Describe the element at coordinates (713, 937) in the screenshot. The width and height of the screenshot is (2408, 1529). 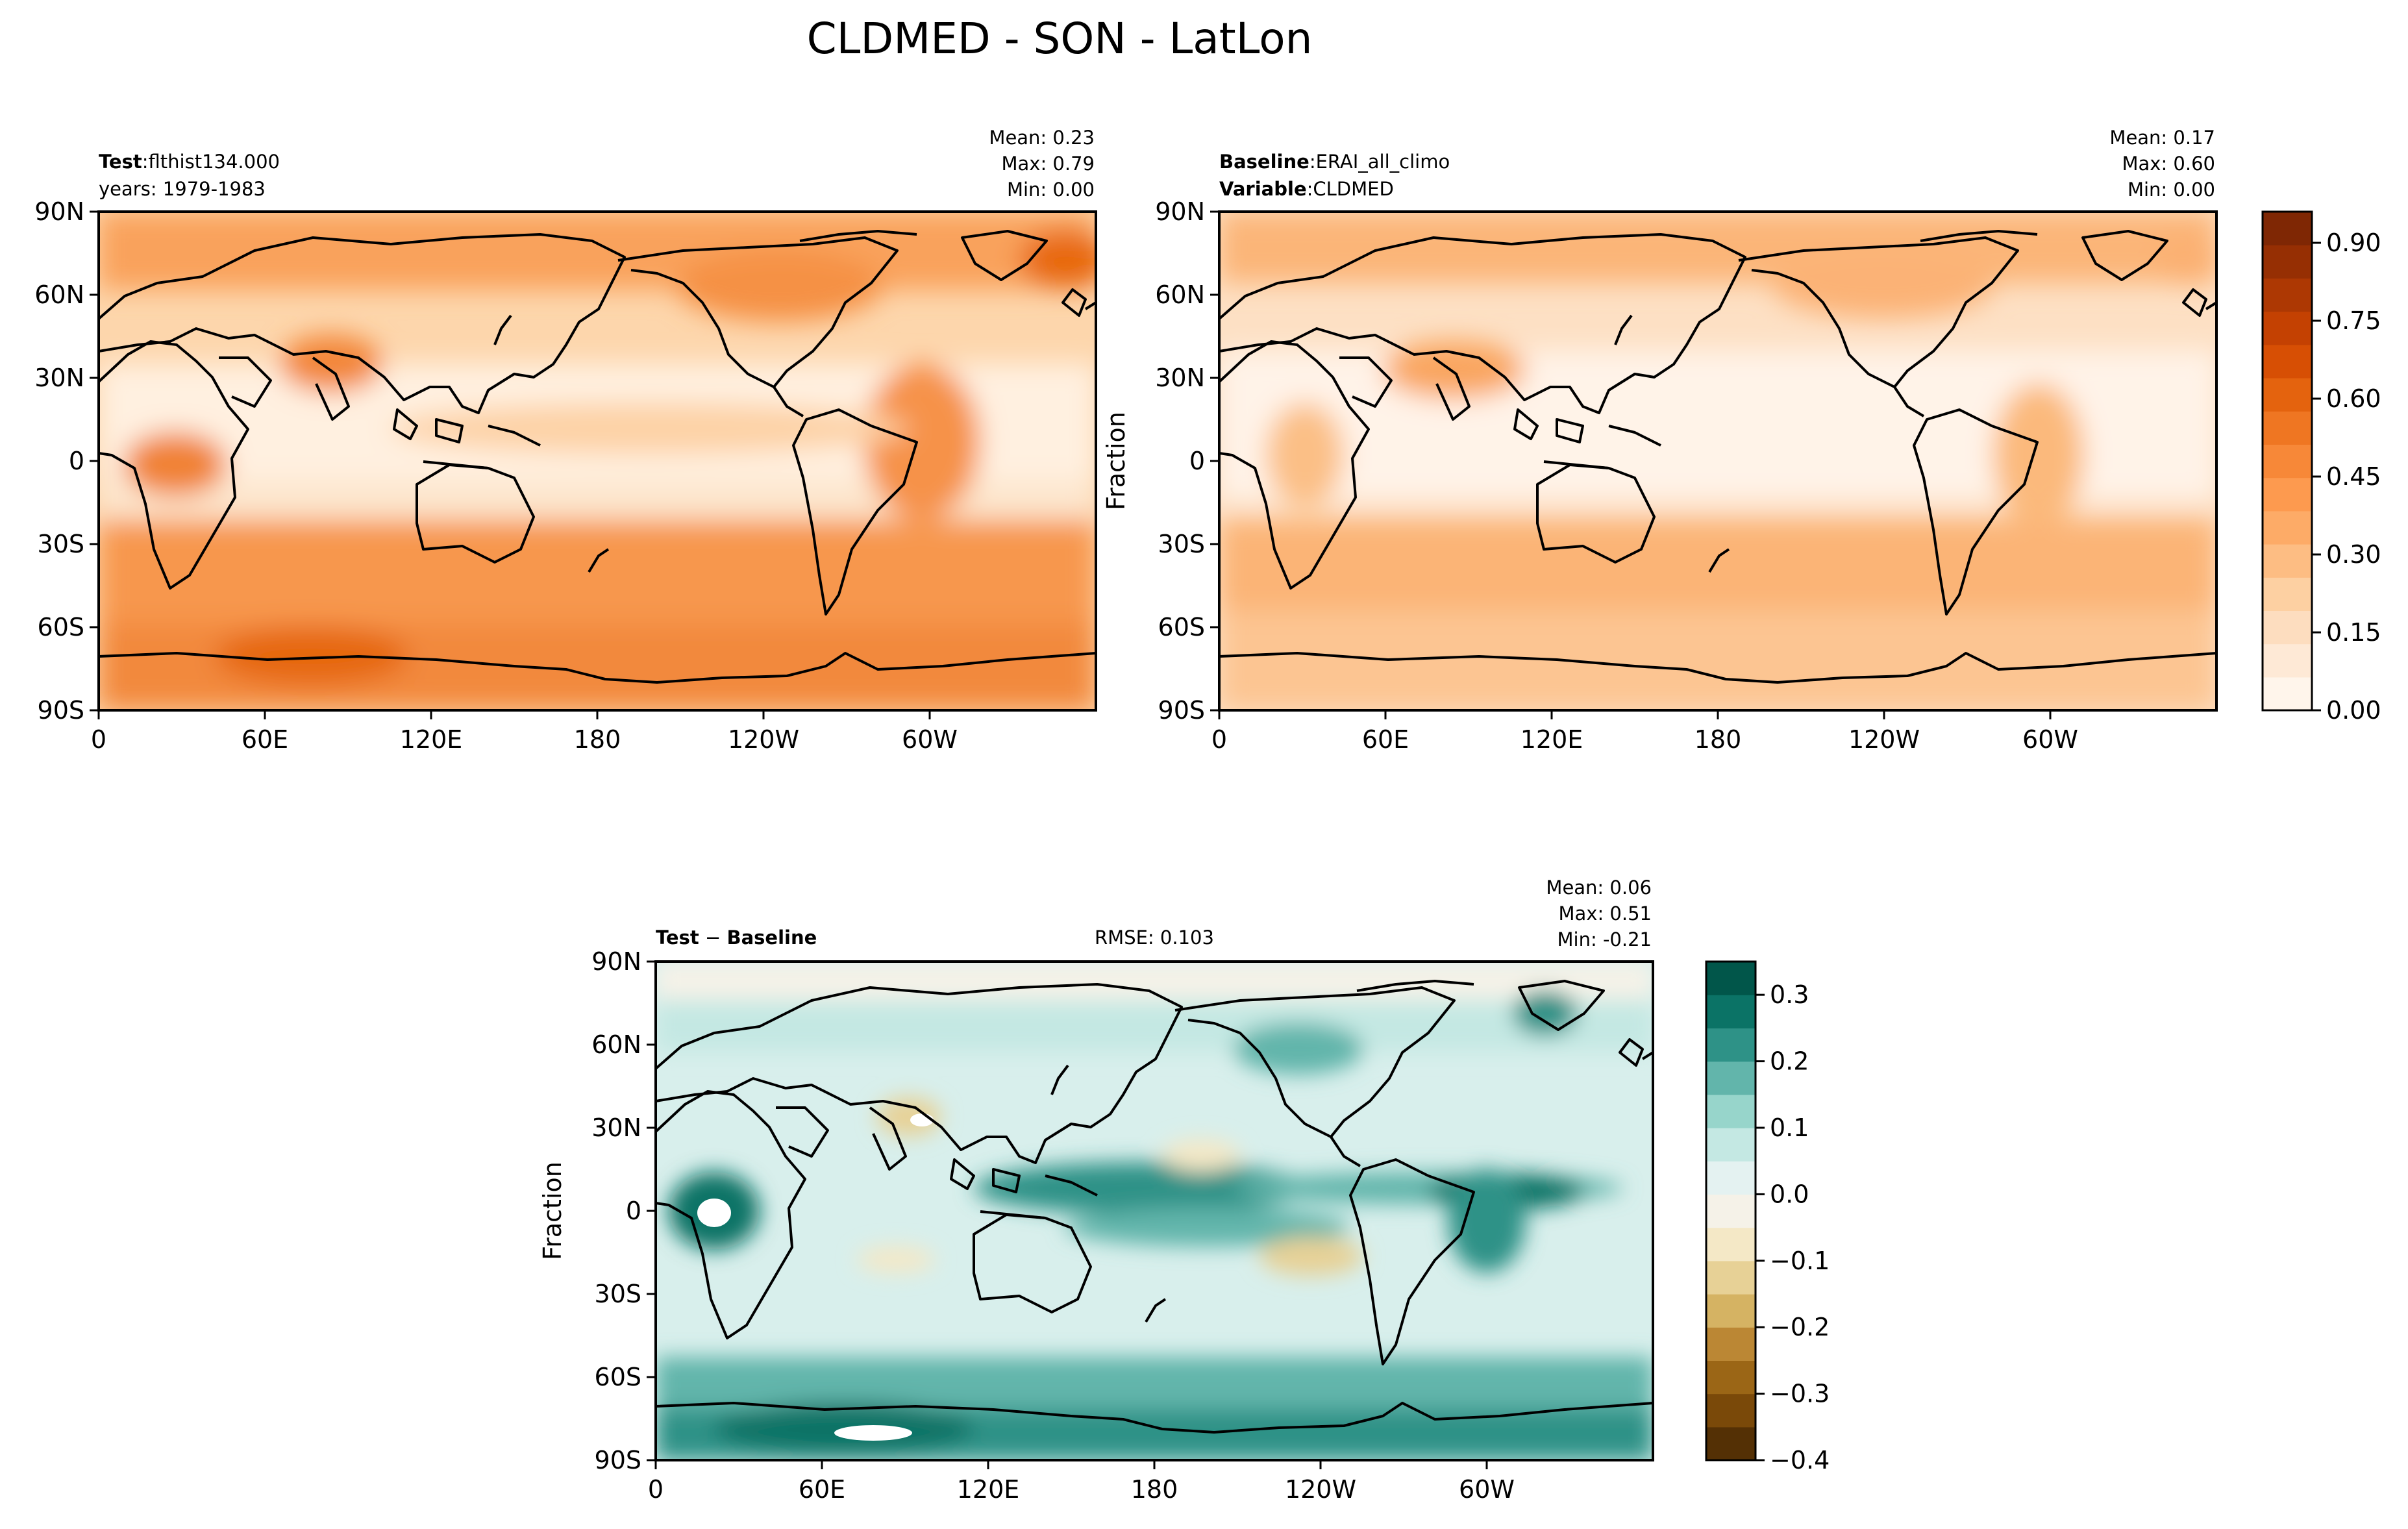
I see `panel-diff-title-sep: −` at that location.